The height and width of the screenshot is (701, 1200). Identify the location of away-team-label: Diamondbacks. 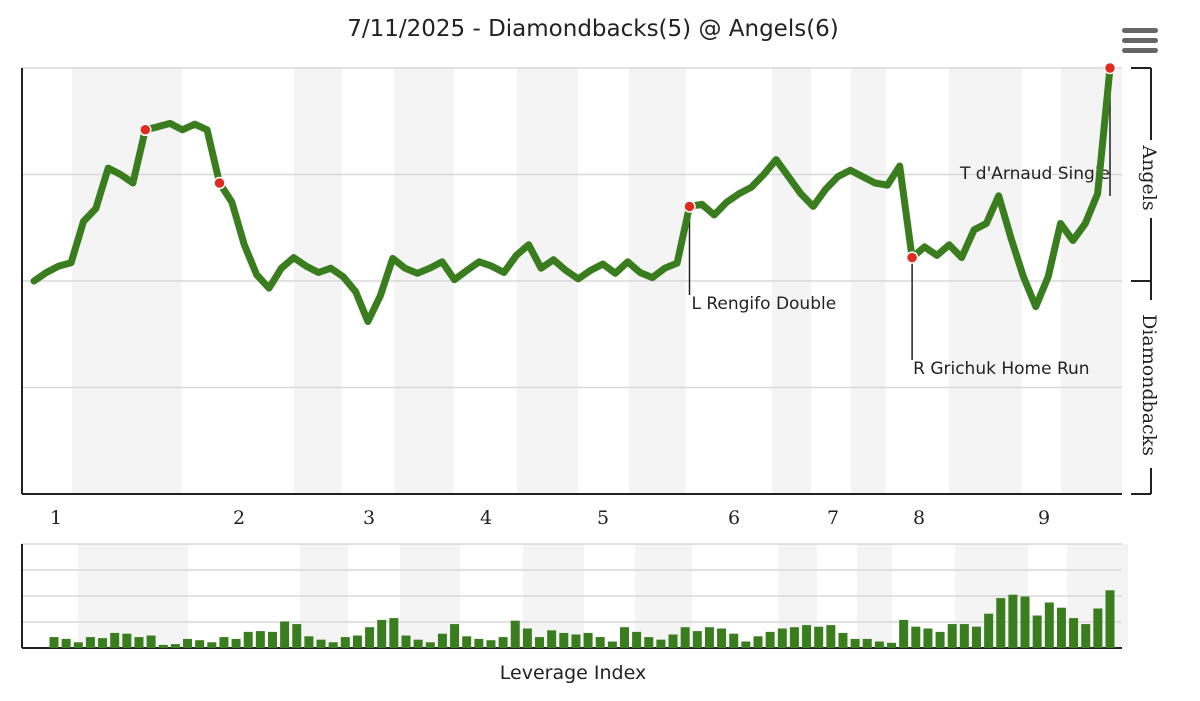
(1149, 385).